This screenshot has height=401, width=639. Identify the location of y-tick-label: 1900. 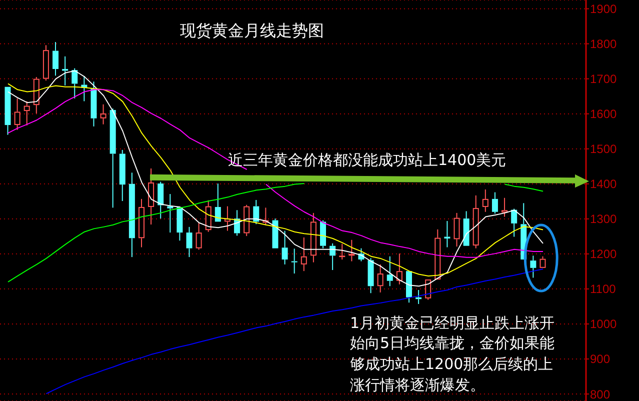
(604, 9).